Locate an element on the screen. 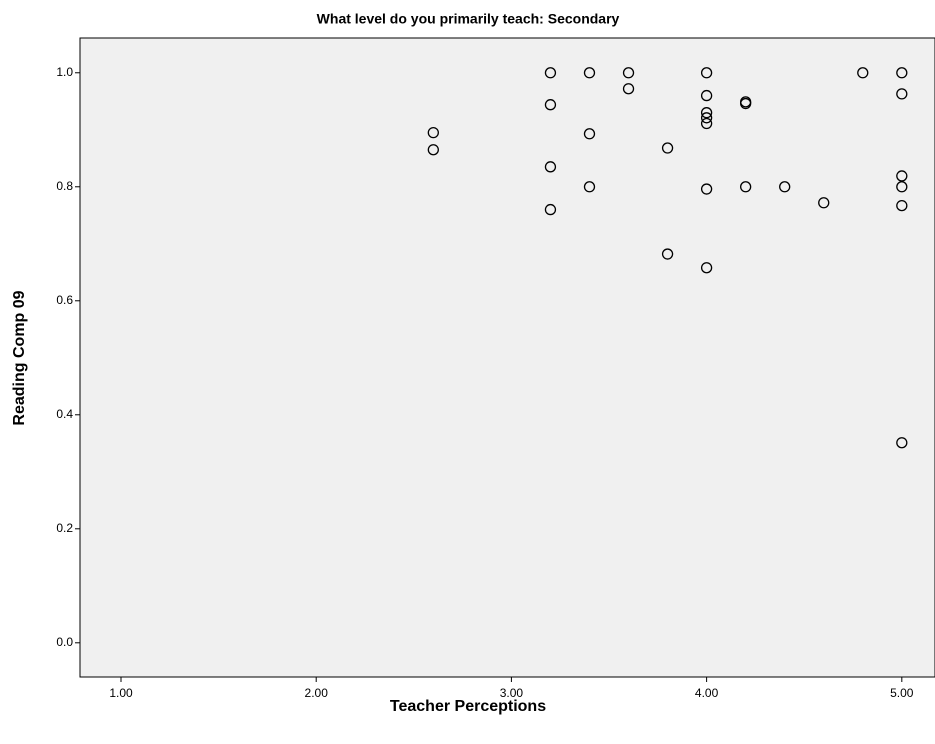  x-axis-label: Teacher Perceptions is located at coordinates (468, 706).